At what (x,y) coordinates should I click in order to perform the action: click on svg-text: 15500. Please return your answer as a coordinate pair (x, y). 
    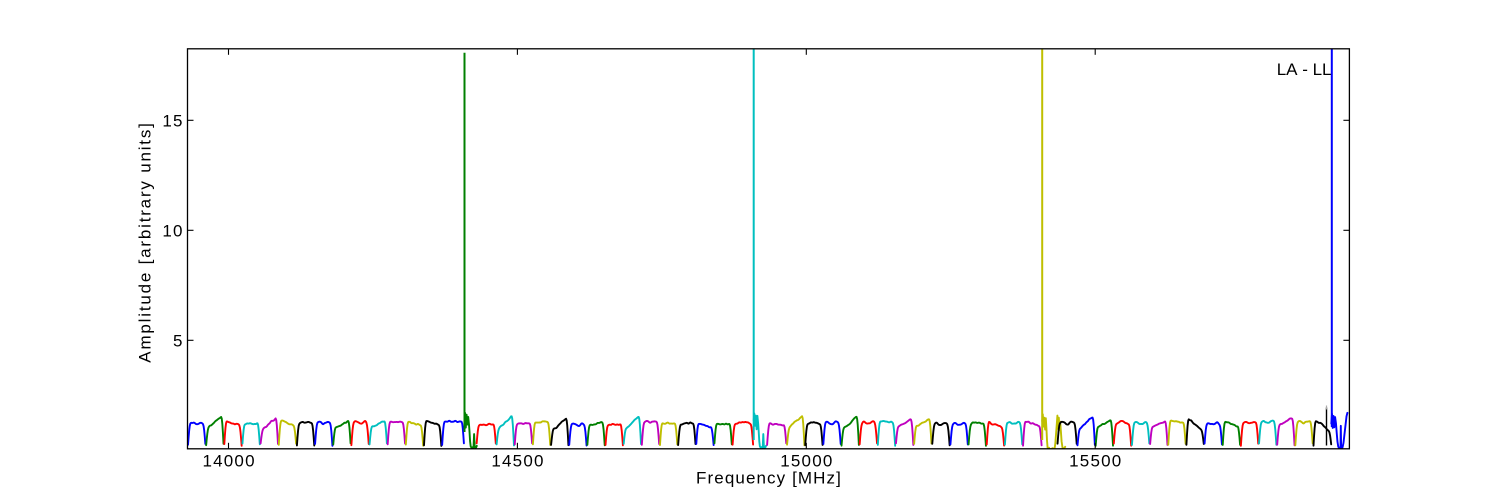
    Looking at the image, I should click on (1095, 461).